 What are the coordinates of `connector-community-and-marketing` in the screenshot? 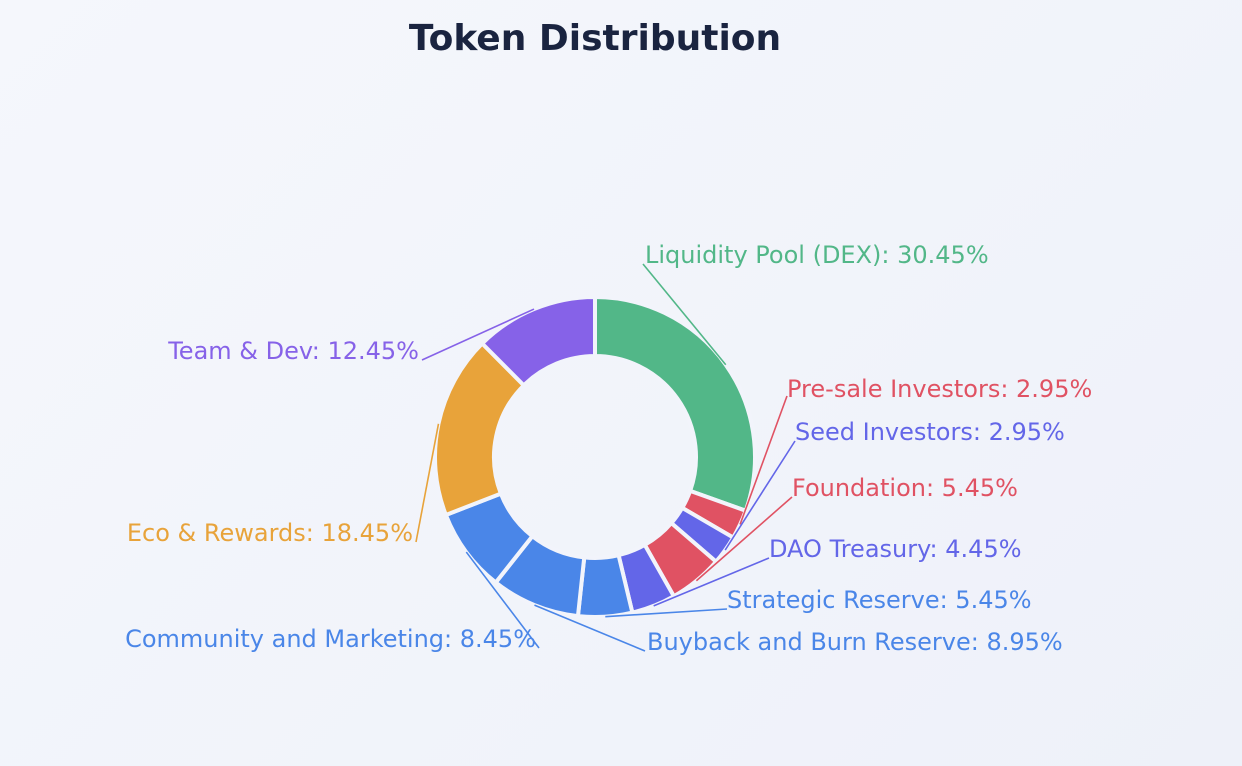 It's located at (502, 600).